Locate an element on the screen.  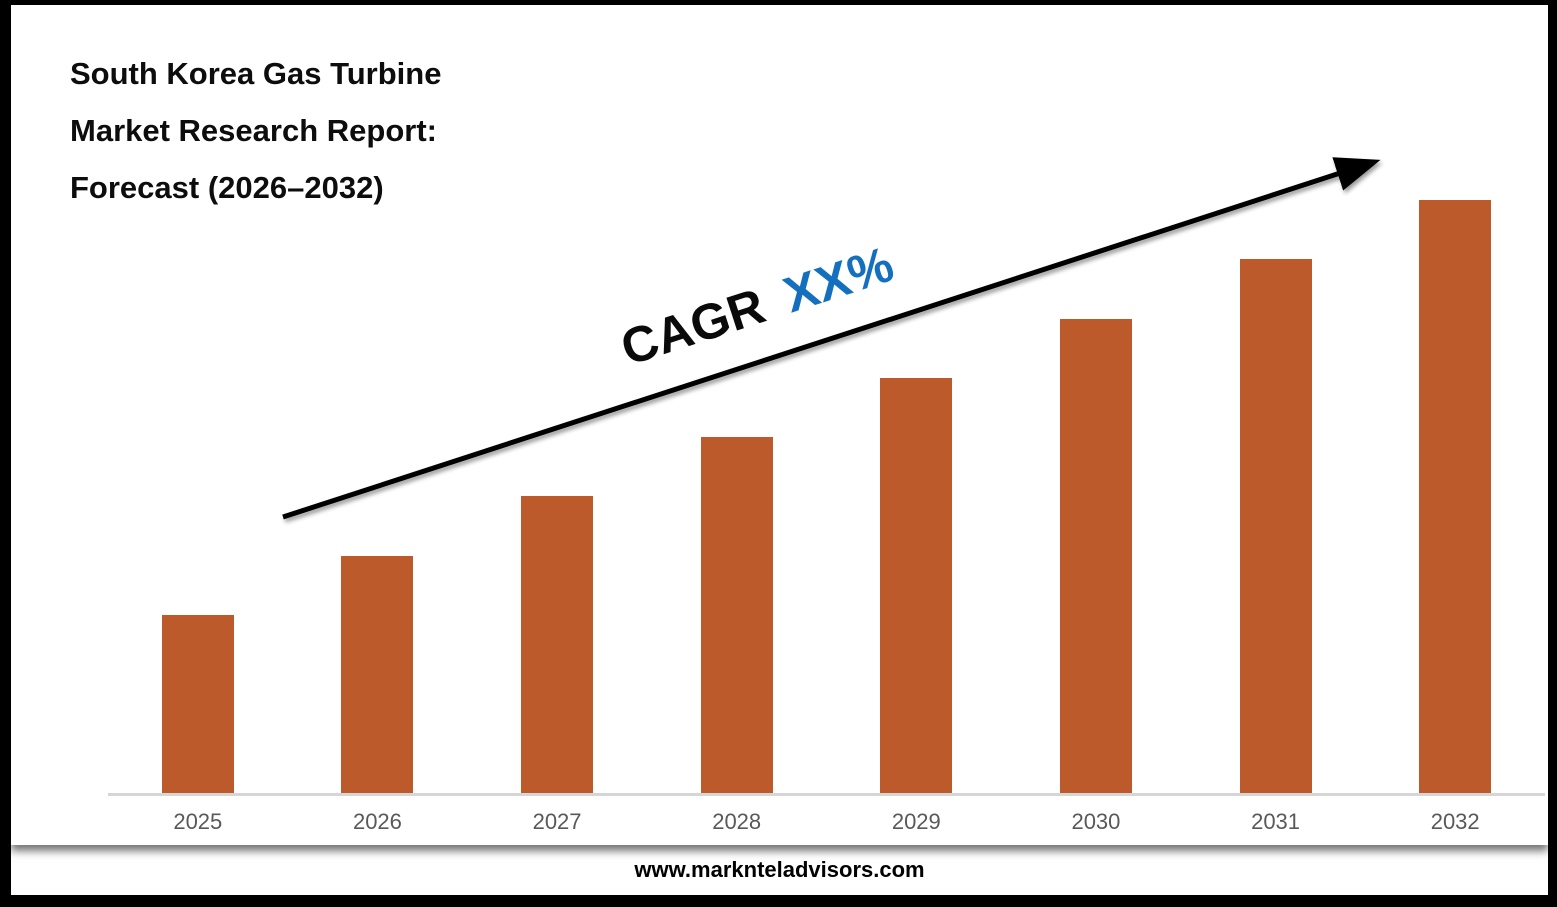
chart-title-line-1: South Korea Gas Turbine is located at coordinates (256, 73).